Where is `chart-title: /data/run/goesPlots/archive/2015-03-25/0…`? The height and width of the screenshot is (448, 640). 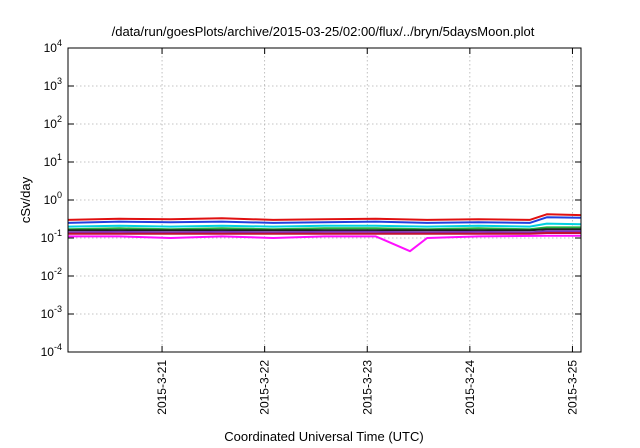
chart-title: /data/run/goesPlots/archive/2015-03-25/0… is located at coordinates (323, 31).